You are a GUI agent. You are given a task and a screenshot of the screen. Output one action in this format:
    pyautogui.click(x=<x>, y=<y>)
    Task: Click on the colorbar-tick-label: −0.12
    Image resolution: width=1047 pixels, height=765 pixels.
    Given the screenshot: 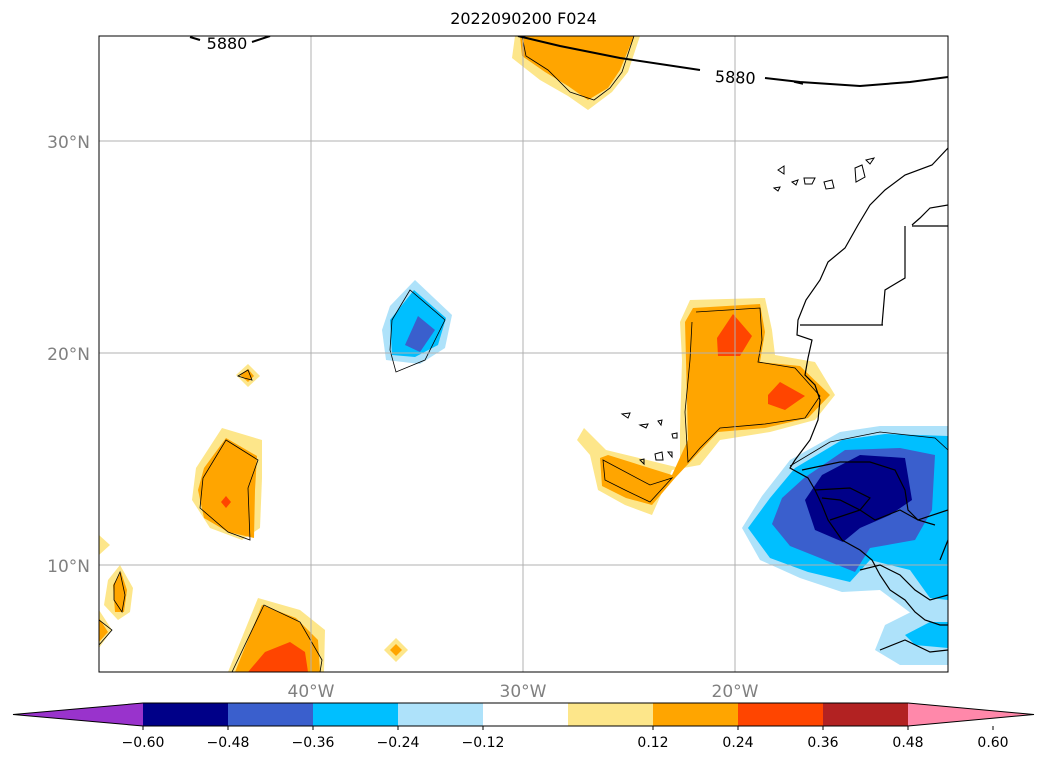 What is the action you would take?
    pyautogui.click(x=483, y=743)
    